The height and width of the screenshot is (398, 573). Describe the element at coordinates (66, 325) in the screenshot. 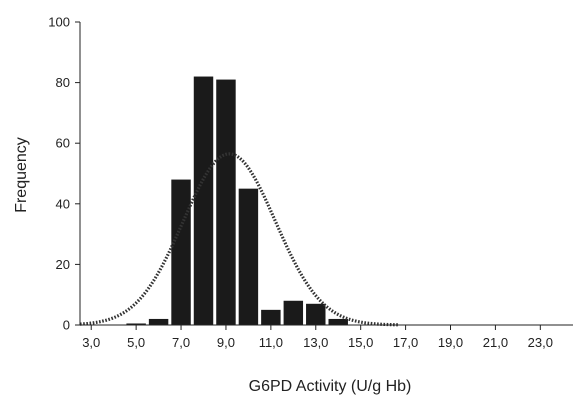

I see `y-tick-label: 0` at that location.